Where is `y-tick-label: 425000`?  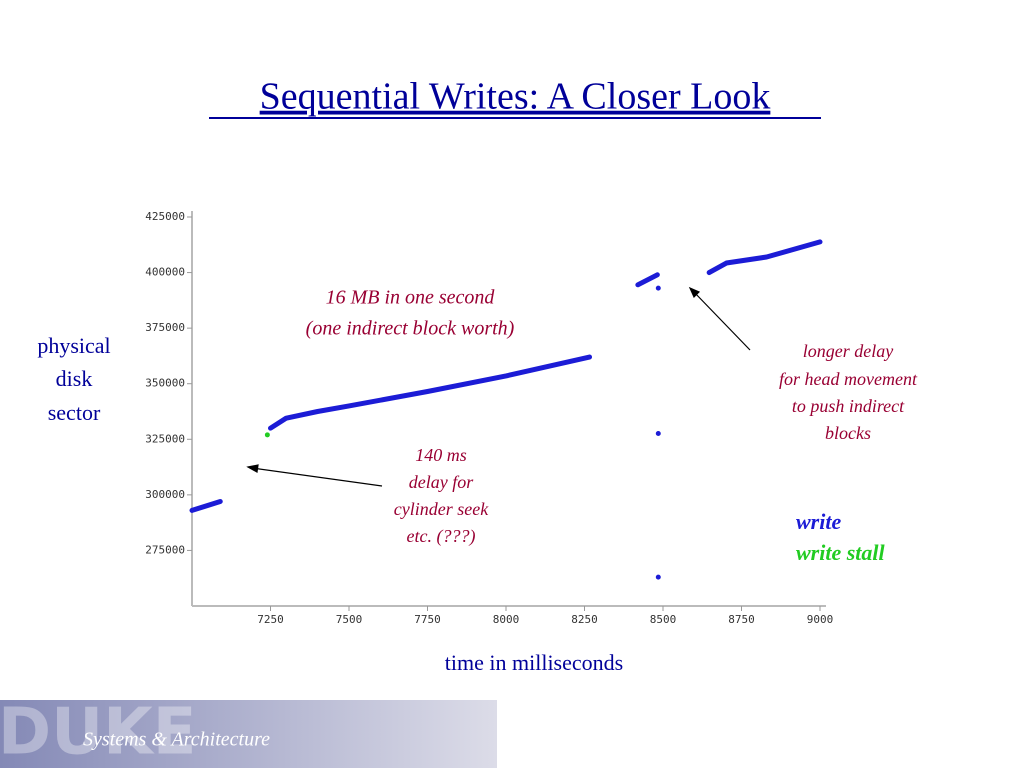 y-tick-label: 425000 is located at coordinates (165, 216).